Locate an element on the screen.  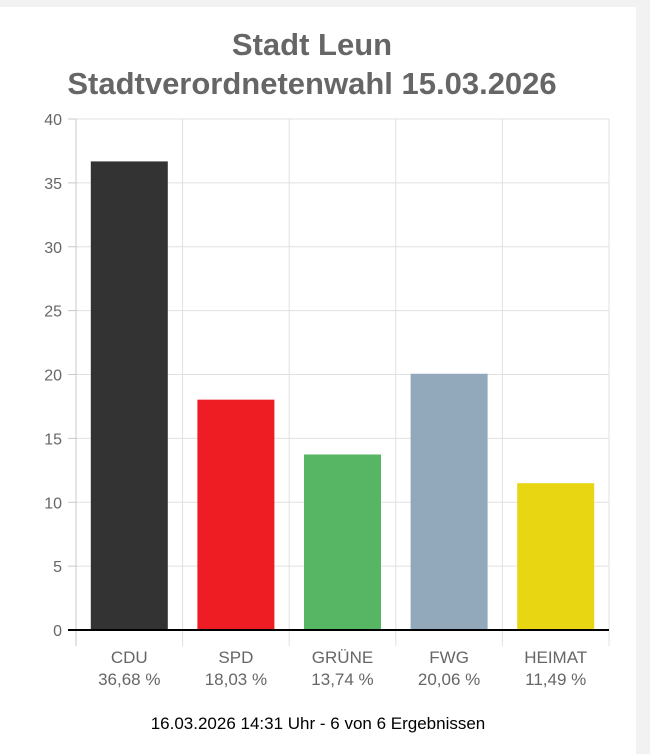
bar-grüne is located at coordinates (342, 542).